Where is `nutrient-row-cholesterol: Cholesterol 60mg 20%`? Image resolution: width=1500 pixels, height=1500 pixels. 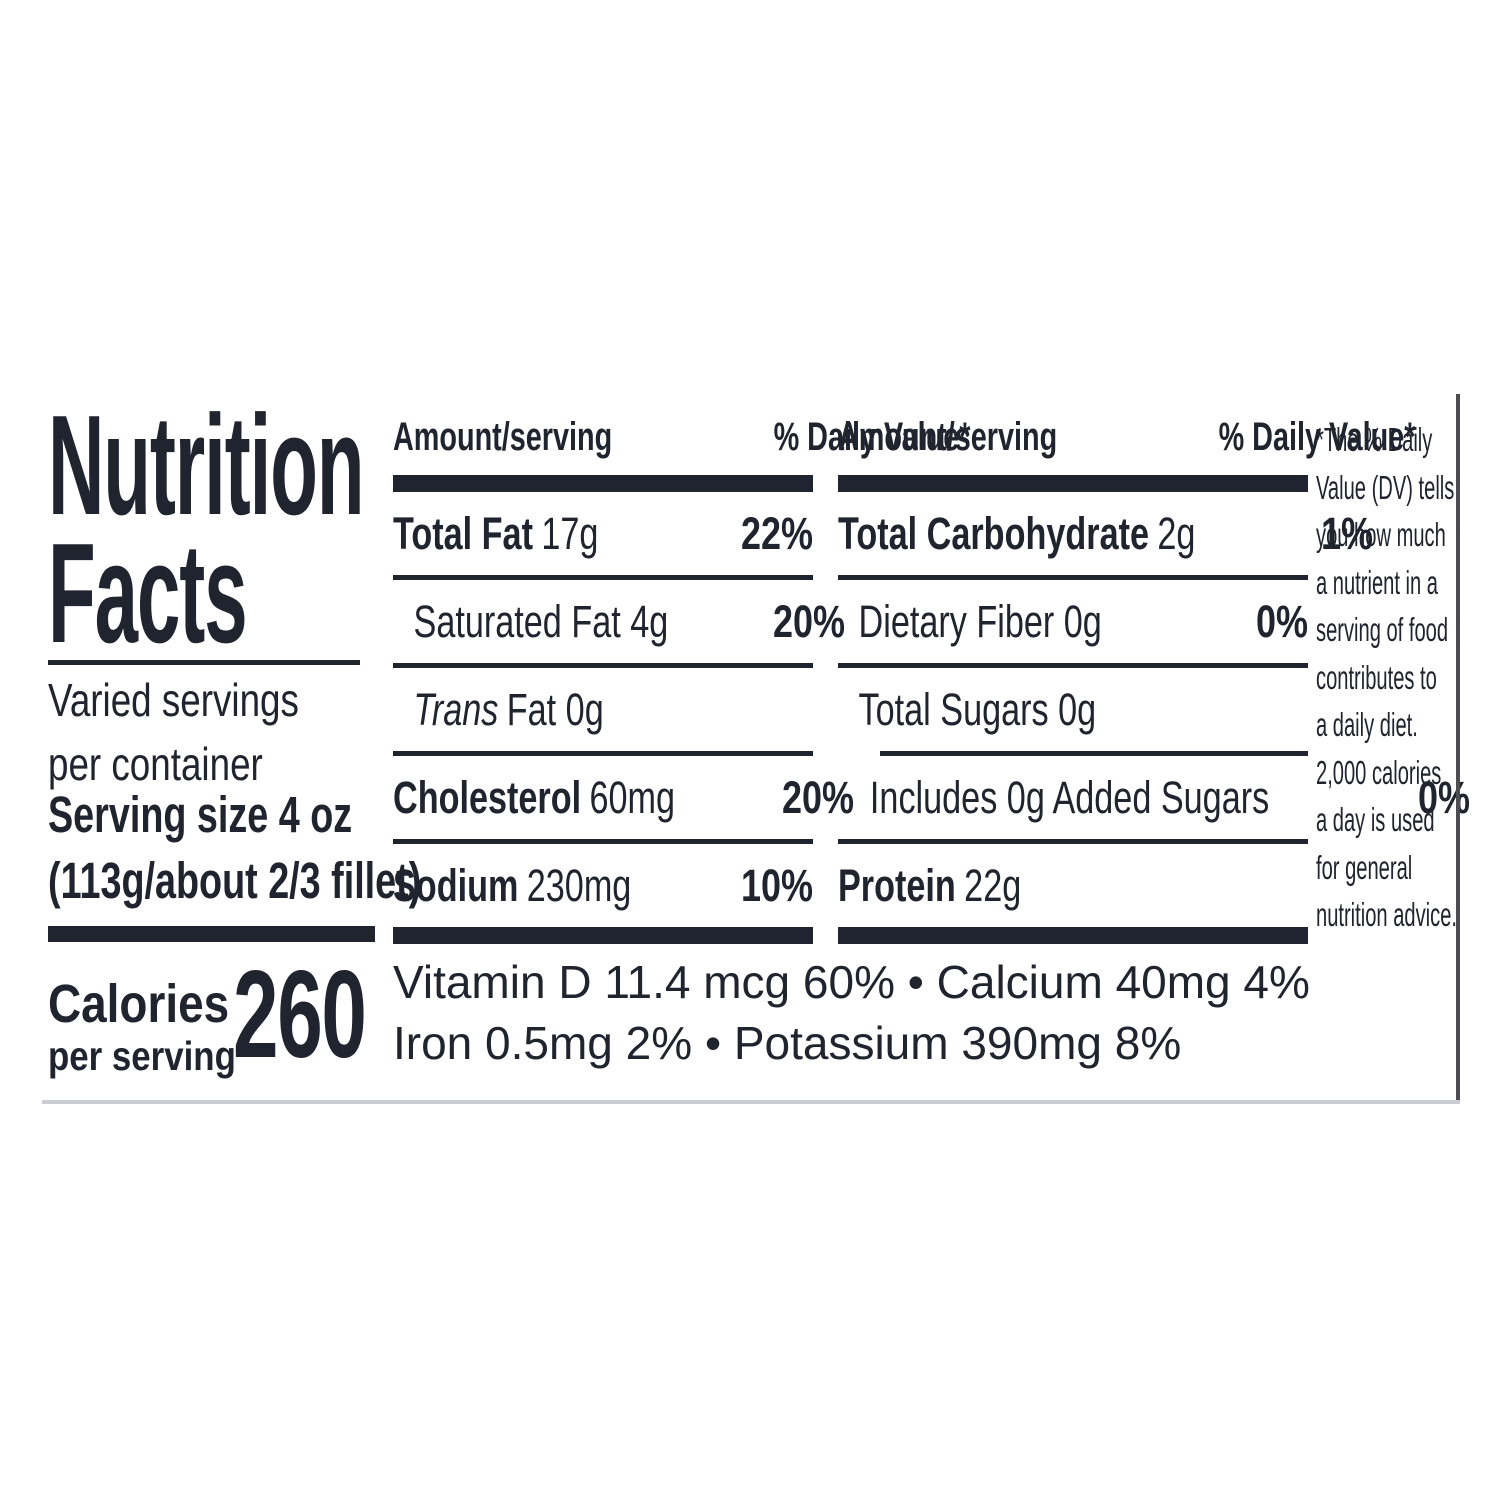
nutrient-row-cholesterol: Cholesterol 60mg 20% is located at coordinates (623, 797).